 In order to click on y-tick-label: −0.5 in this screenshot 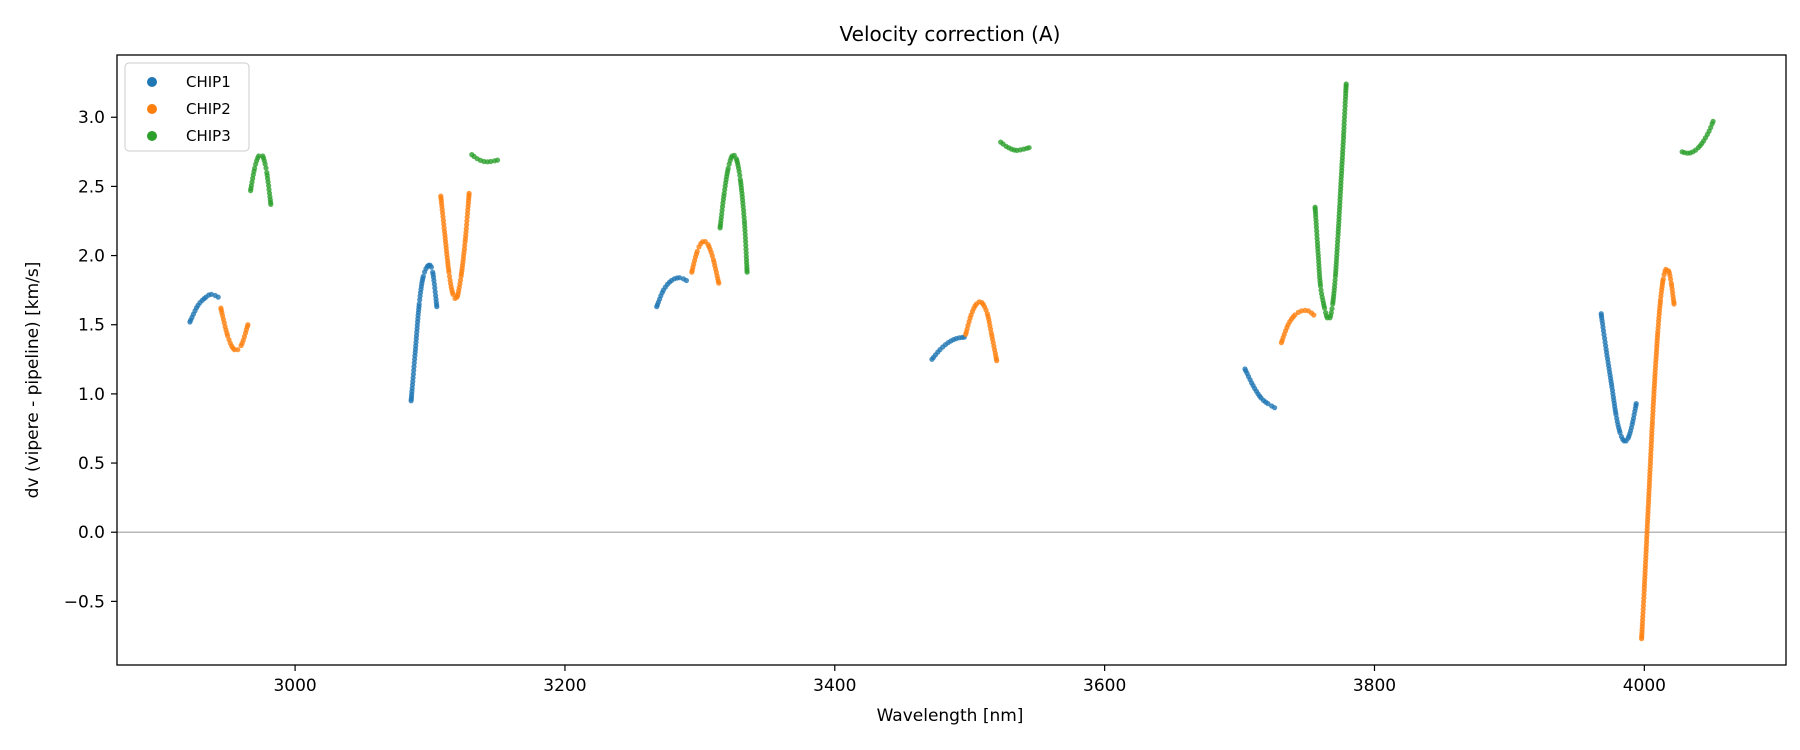, I will do `click(84, 602)`.